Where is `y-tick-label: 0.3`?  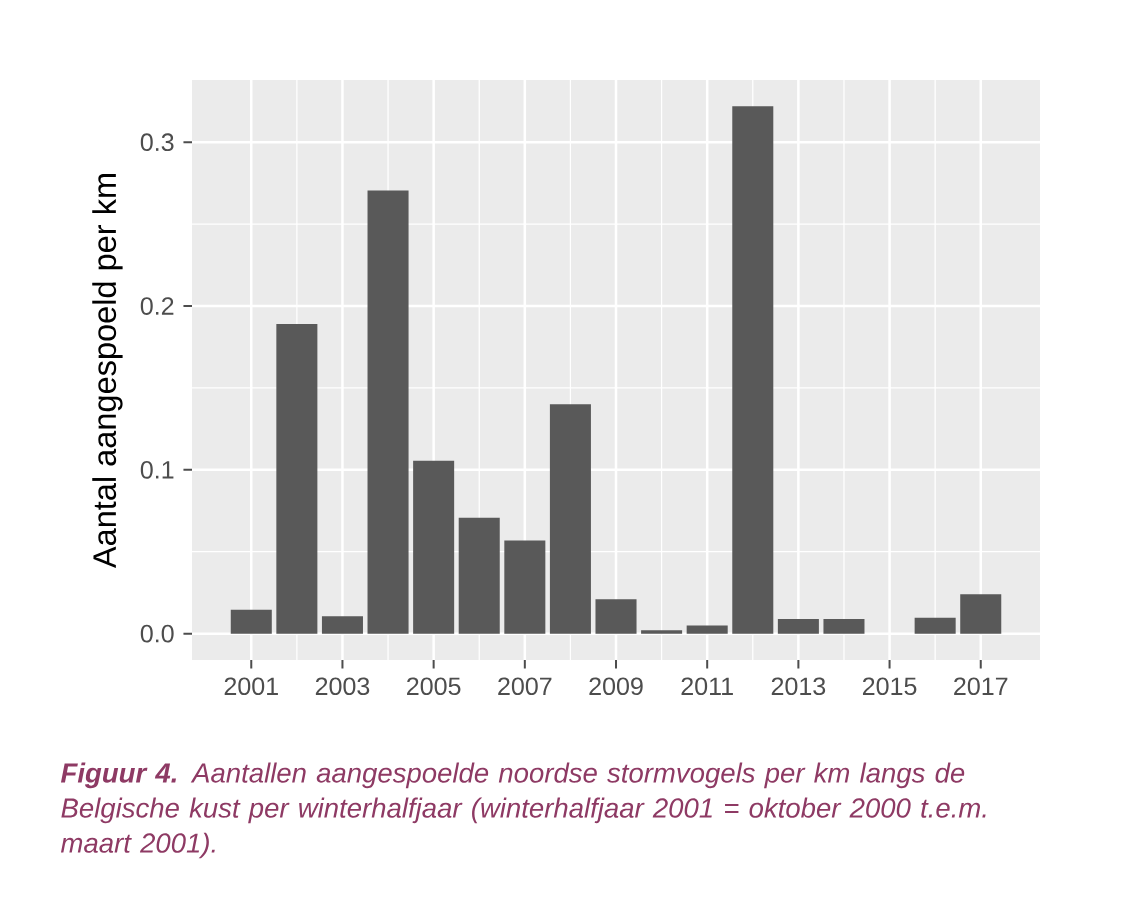 y-tick-label: 0.3 is located at coordinates (157, 142).